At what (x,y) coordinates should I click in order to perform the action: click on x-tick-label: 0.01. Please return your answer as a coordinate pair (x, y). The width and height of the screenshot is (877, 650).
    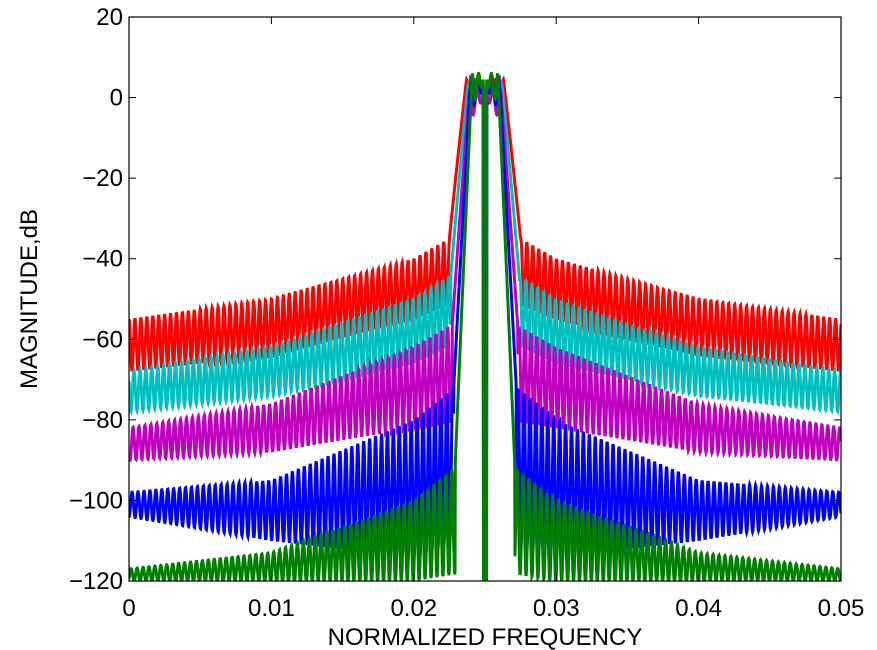
    Looking at the image, I should click on (271, 608).